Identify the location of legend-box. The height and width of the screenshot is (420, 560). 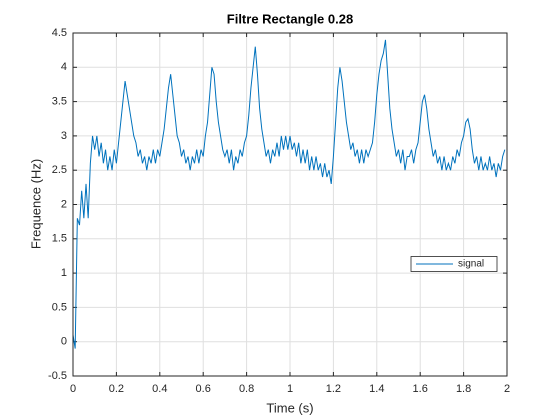
(454, 264).